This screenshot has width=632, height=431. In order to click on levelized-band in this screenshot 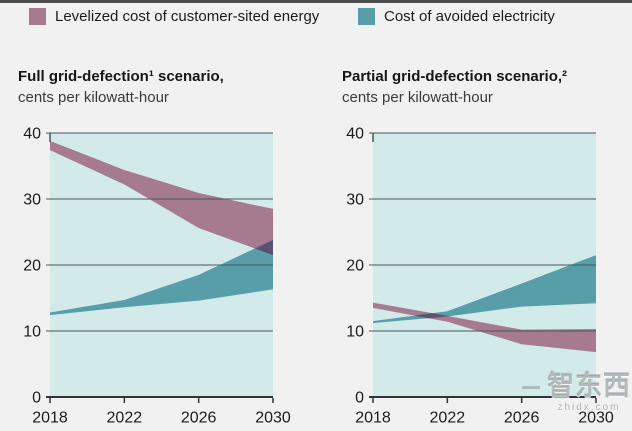, I will do `click(161, 198)`.